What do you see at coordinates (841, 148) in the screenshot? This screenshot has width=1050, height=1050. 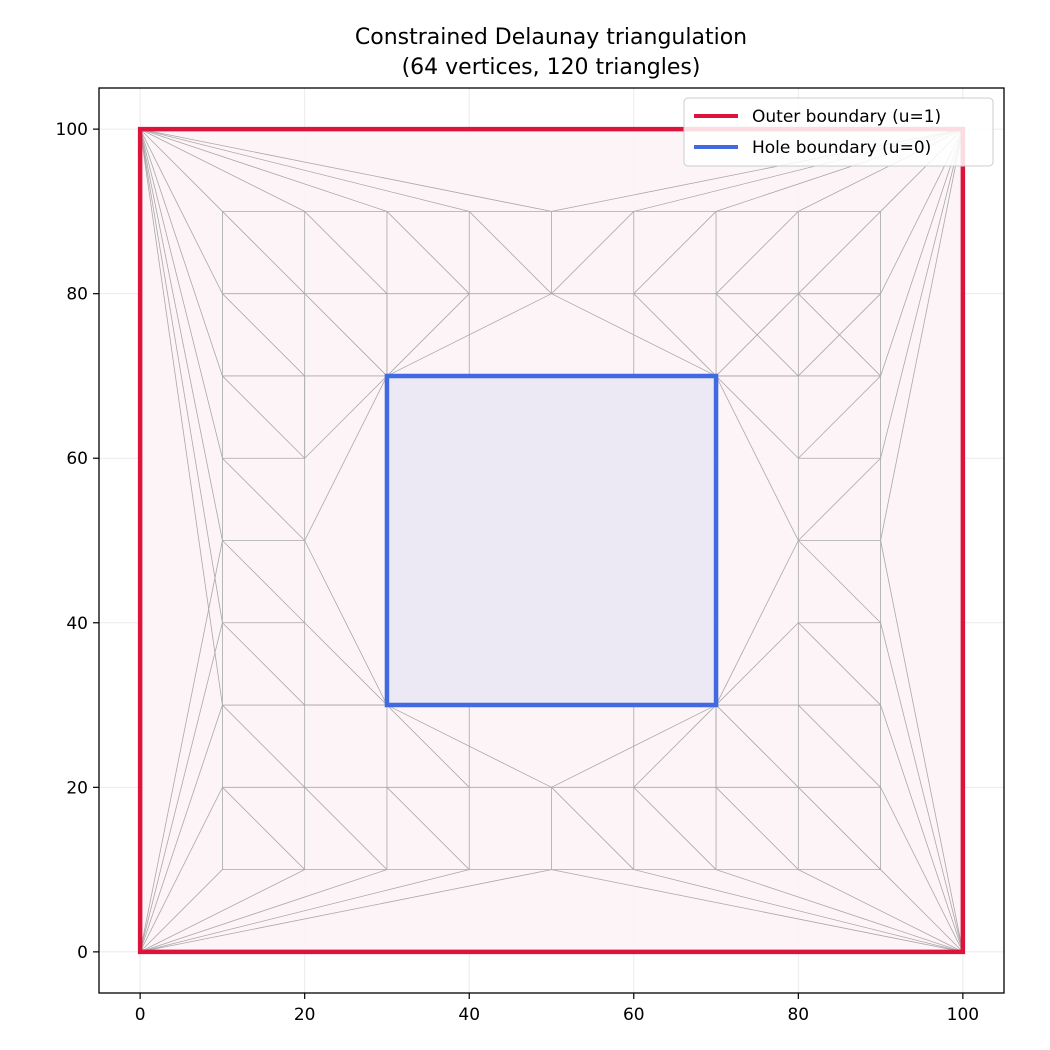 I see `legend-label-hole: Hole boundary (u=0)` at bounding box center [841, 148].